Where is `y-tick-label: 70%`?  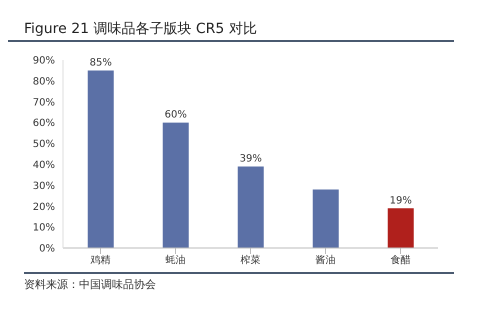
y-tick-label: 70% is located at coordinates (43, 102).